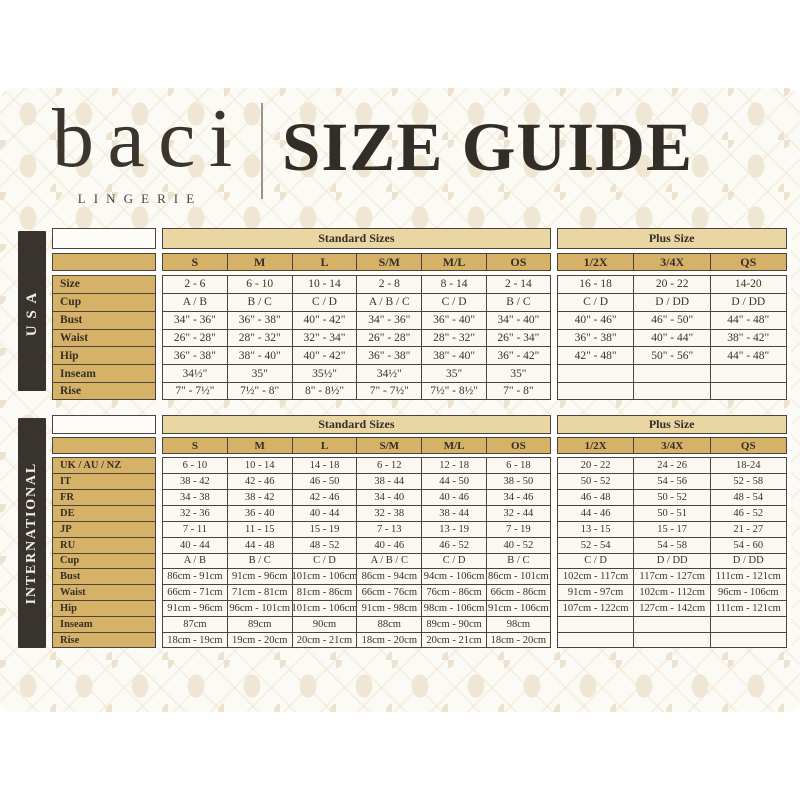 The image size is (800, 800). What do you see at coordinates (259, 319) in the screenshot?
I see `size-value-cell: 36" - 38"` at bounding box center [259, 319].